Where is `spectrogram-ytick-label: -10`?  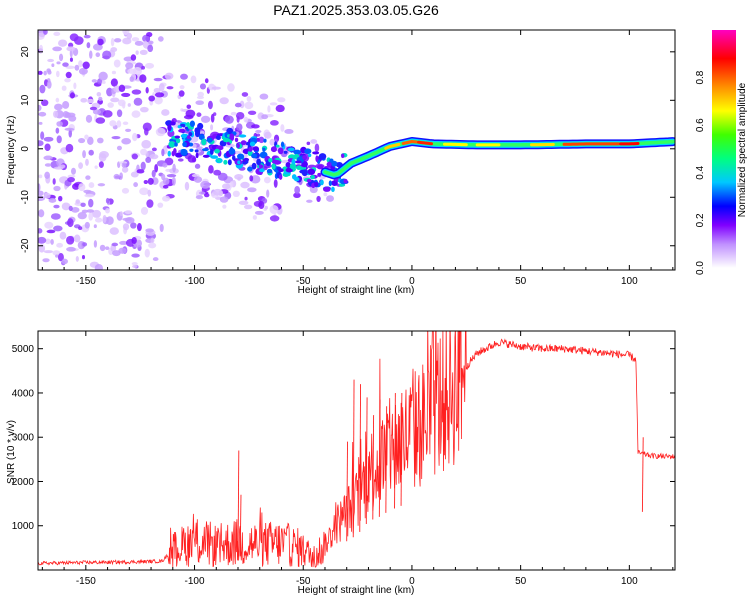
spectrogram-ytick-label: -10 is located at coordinates (25, 197).